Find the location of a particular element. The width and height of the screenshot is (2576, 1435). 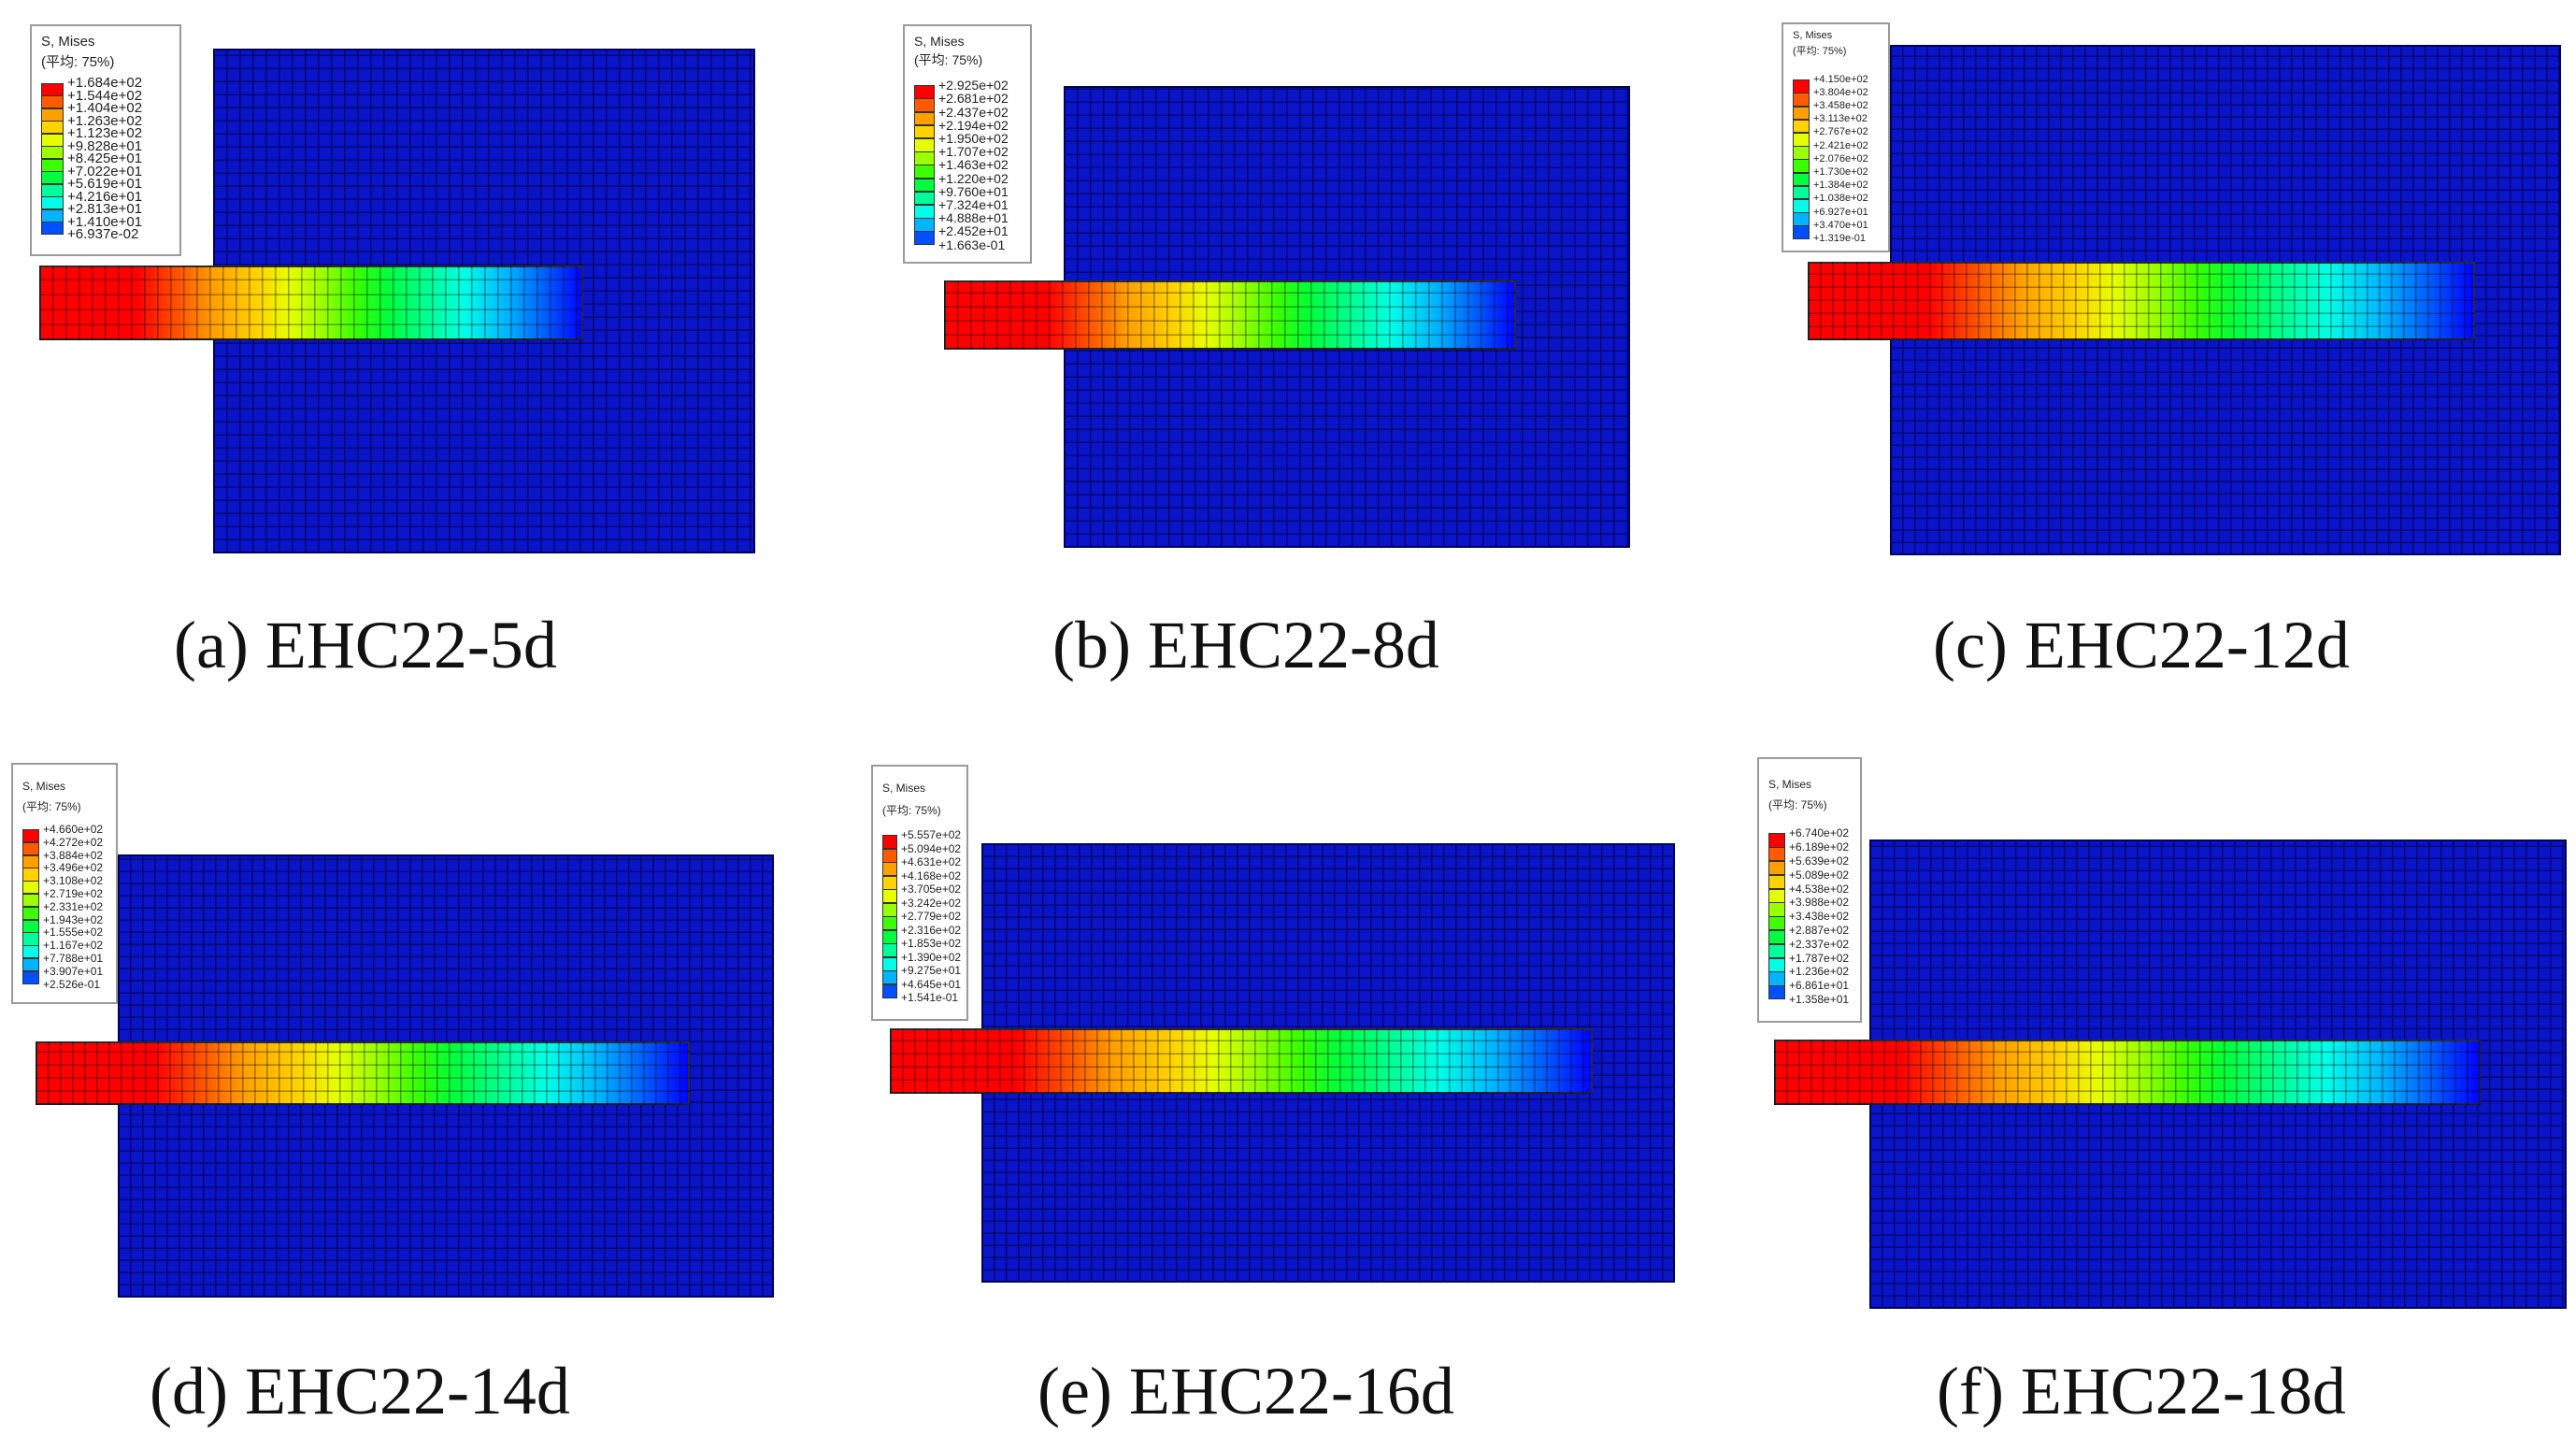

legend-value: +3.113e+02 is located at coordinates (1840, 119).